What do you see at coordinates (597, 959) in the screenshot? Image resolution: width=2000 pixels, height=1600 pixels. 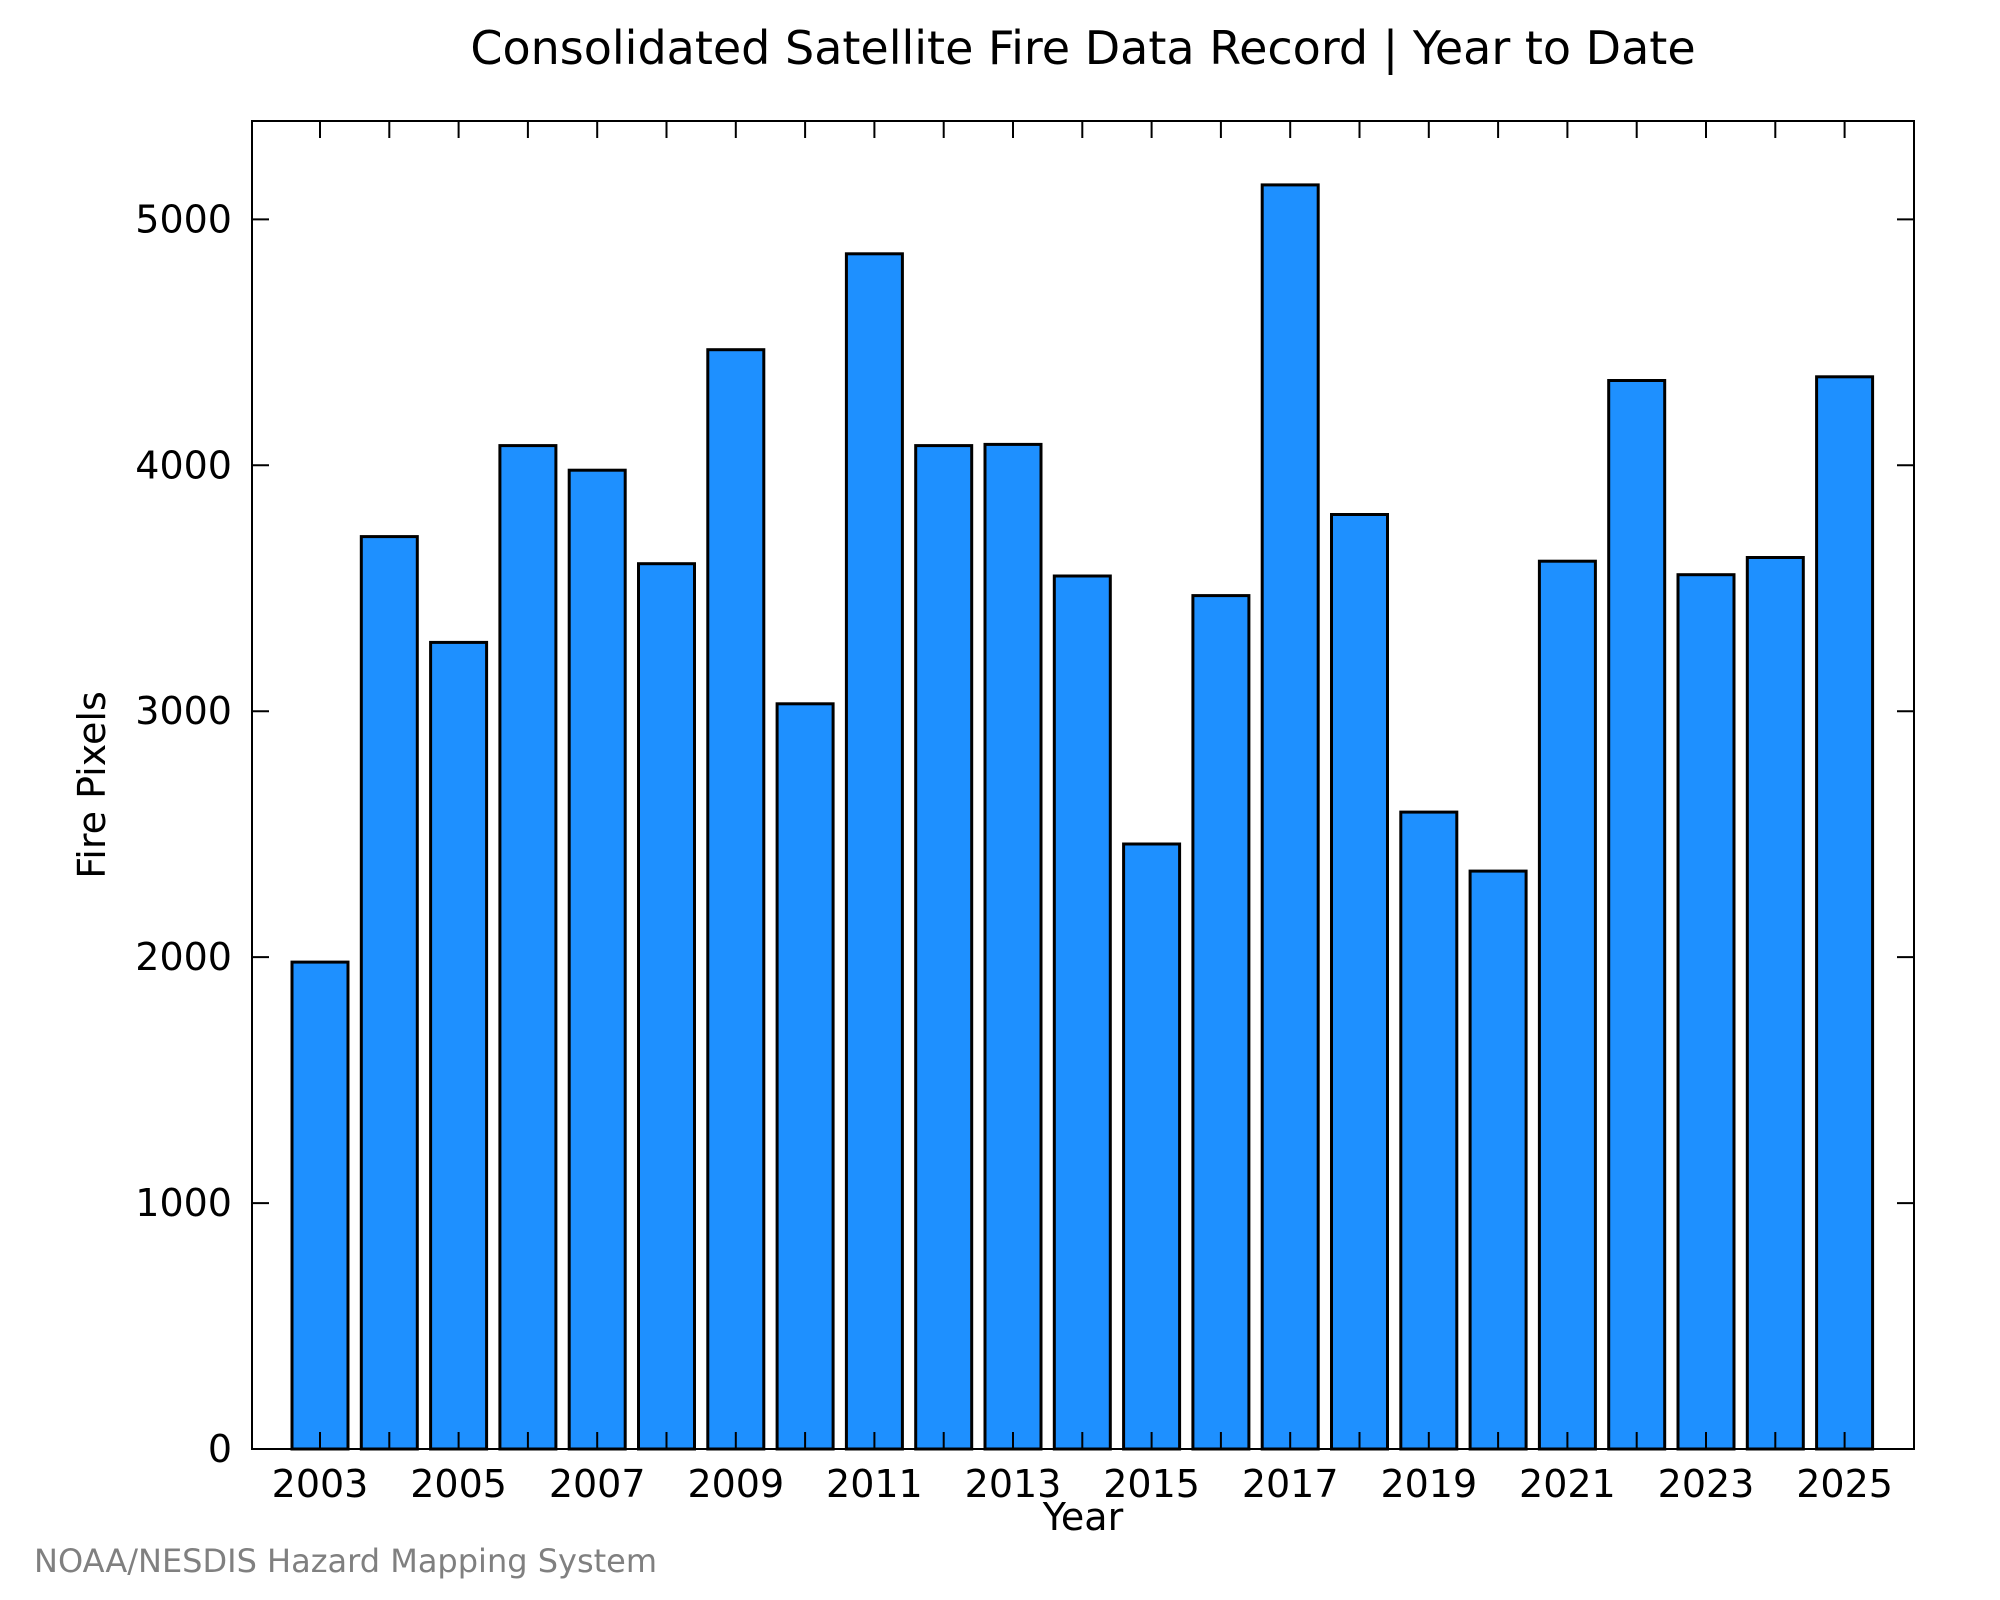 I see `bar-2007` at bounding box center [597, 959].